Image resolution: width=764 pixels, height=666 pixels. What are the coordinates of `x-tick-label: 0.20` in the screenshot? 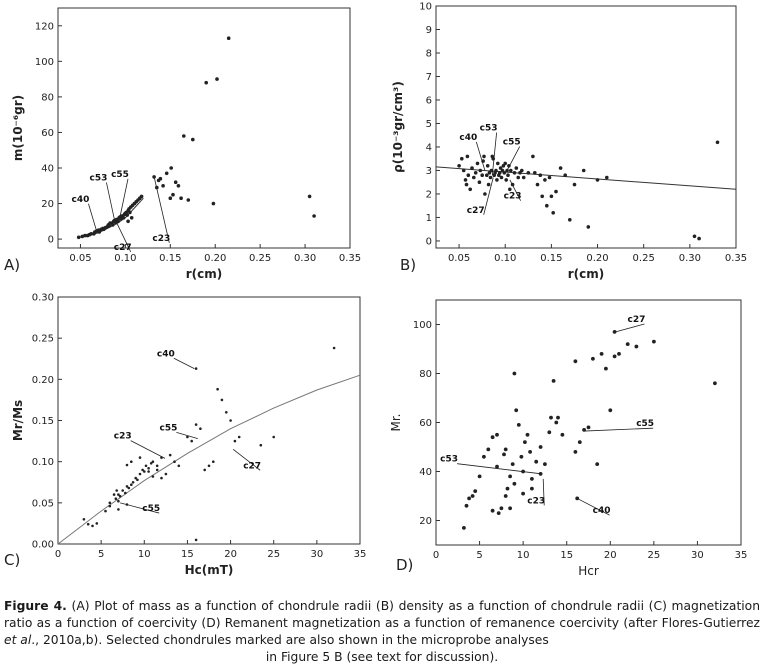 It's located at (597, 258).